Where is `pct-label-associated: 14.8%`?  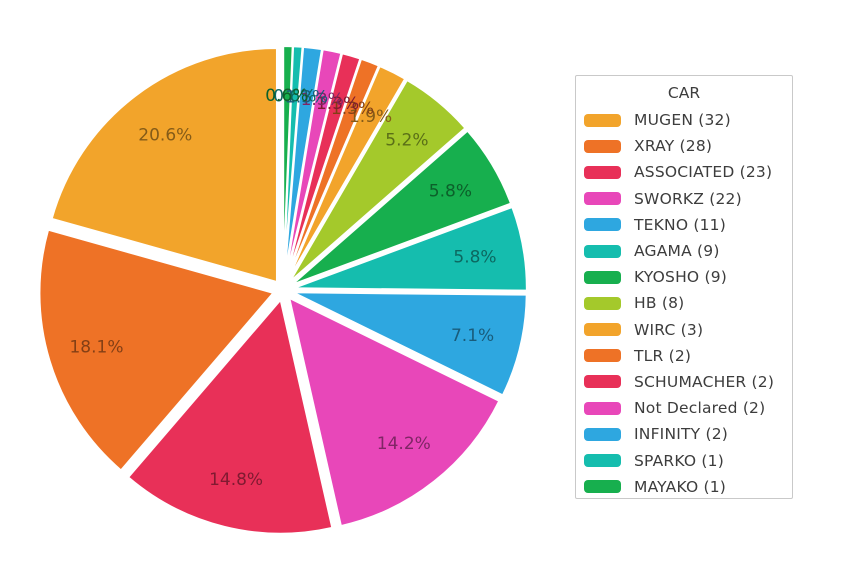 pct-label-associated: 14.8% is located at coordinates (236, 480).